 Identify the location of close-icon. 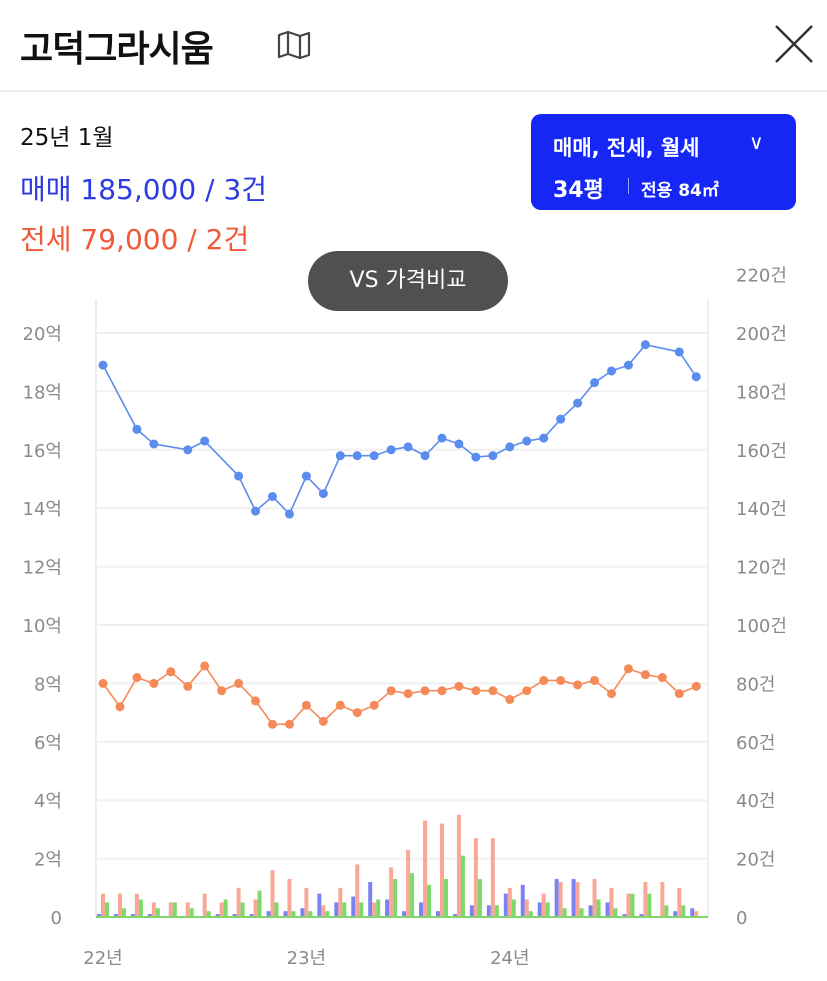
(794, 44).